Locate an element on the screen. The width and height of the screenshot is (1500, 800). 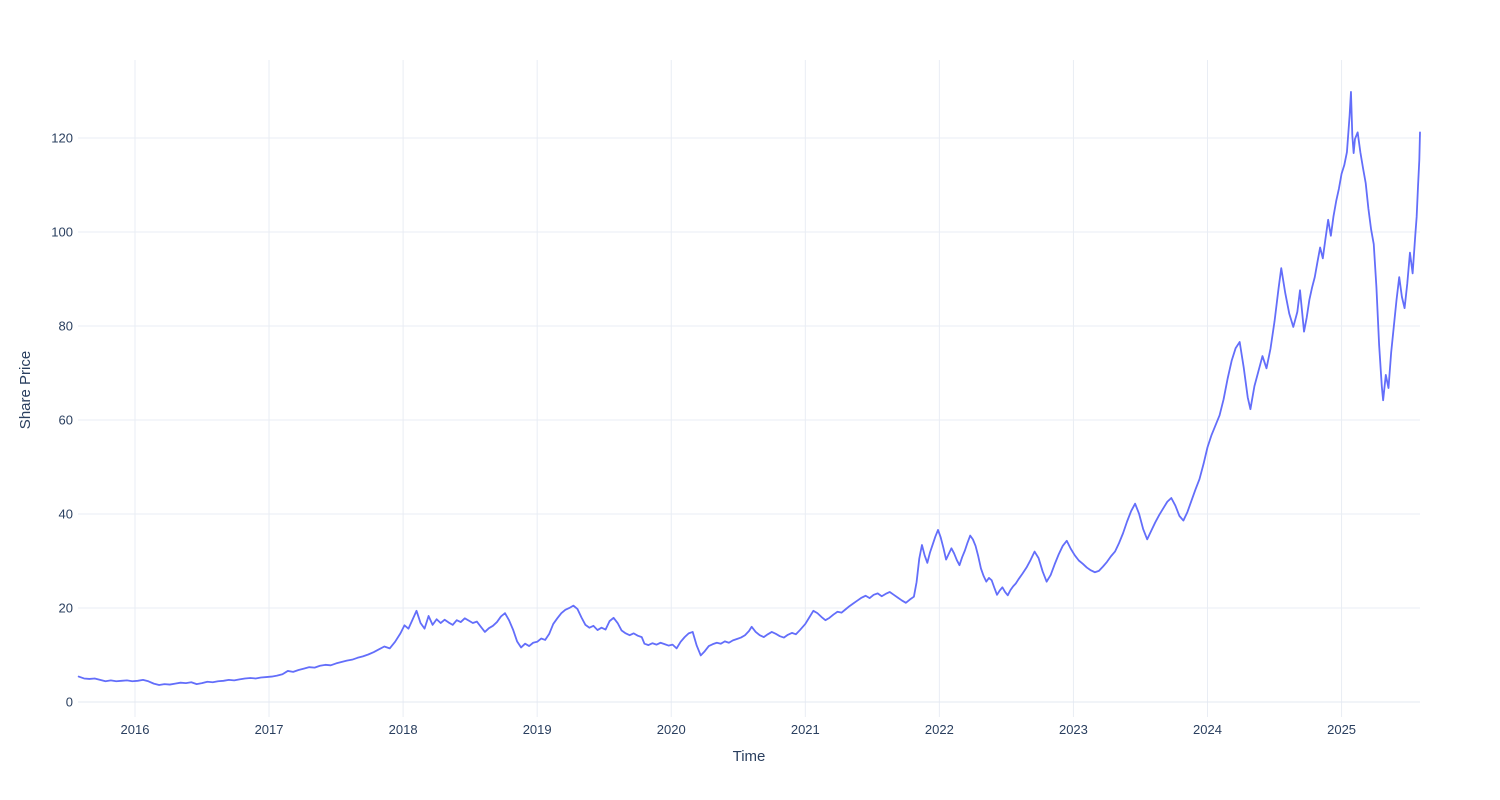
y-tick-label: 20 is located at coordinates (66, 608).